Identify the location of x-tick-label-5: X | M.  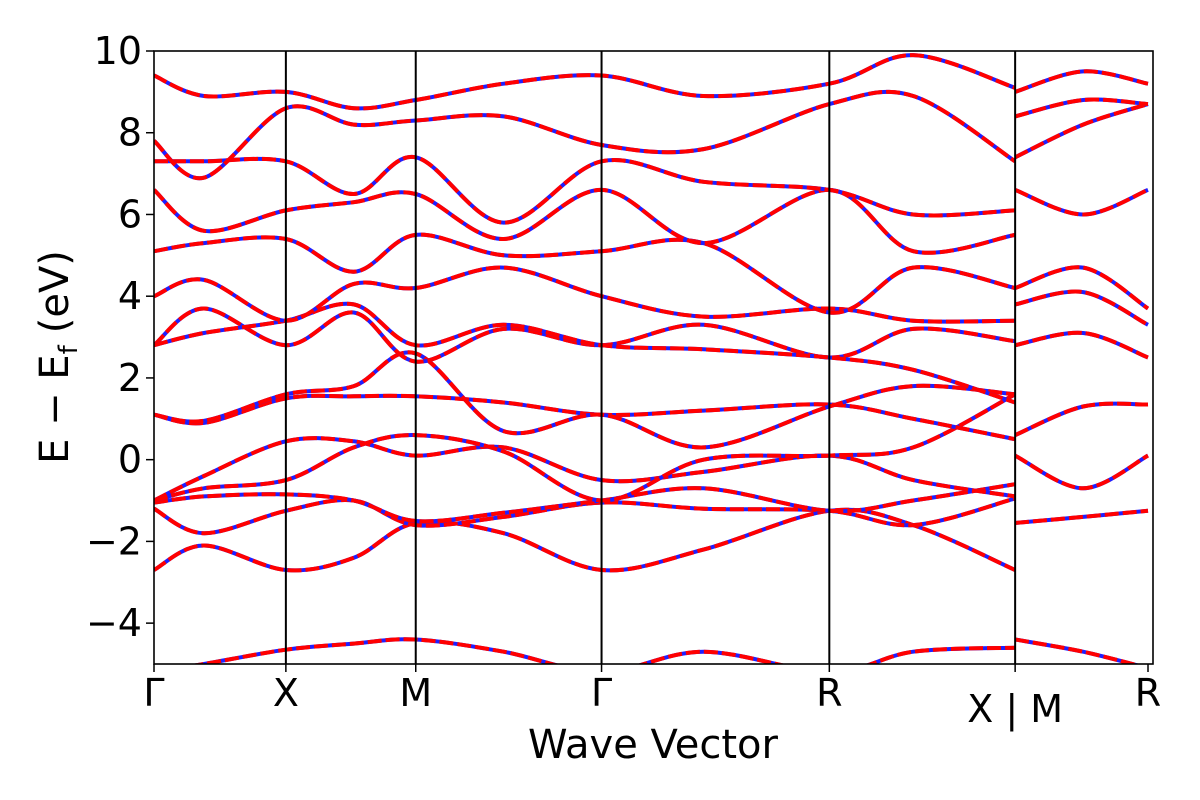
(1015, 709).